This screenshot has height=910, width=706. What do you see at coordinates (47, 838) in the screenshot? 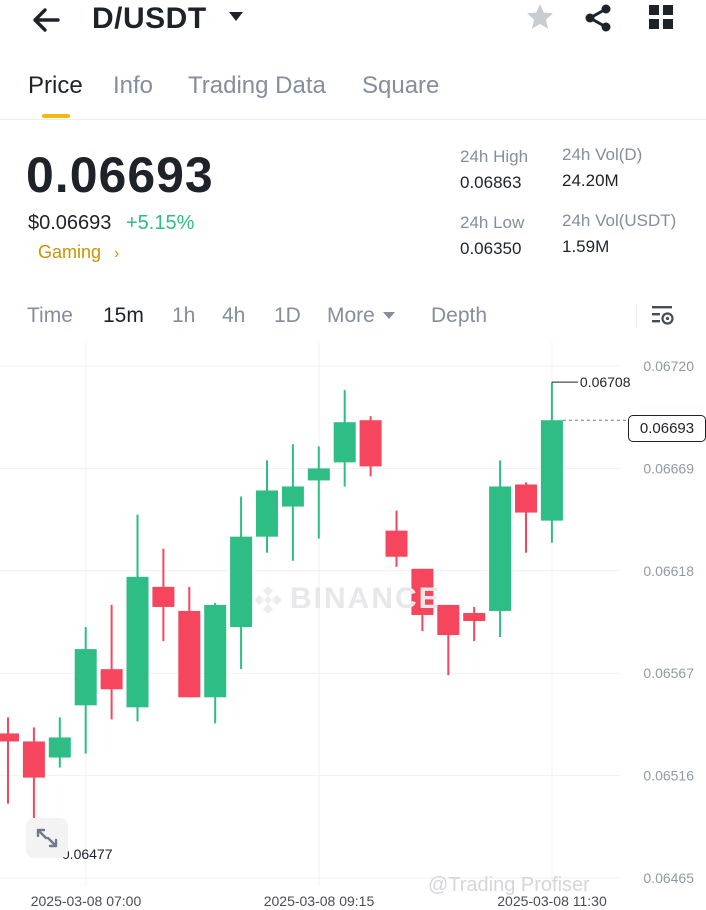
I see `expand-icon` at bounding box center [47, 838].